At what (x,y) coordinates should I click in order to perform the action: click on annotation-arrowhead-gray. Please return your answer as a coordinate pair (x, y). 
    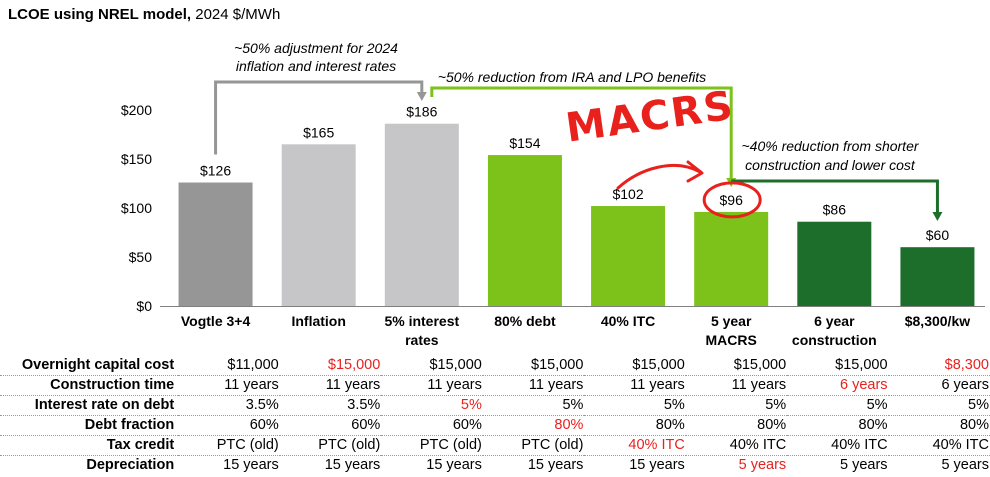
    Looking at the image, I should click on (421, 96).